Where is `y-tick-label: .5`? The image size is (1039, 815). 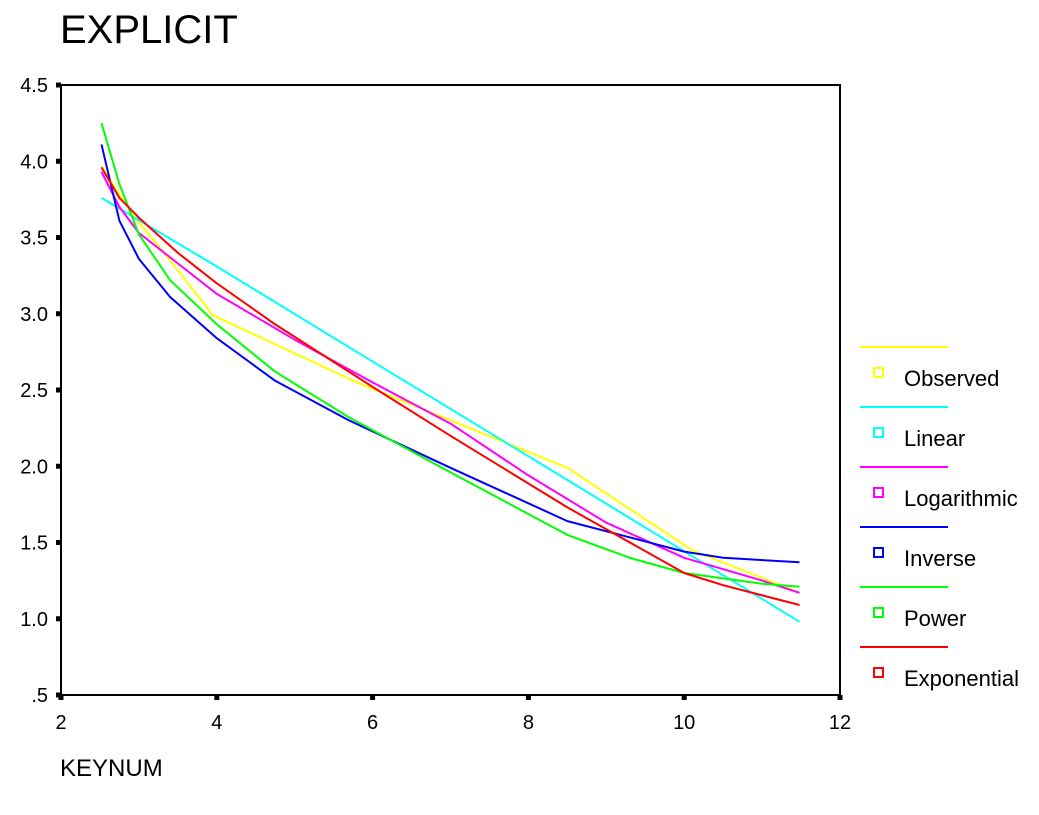
y-tick-label: .5 is located at coordinates (39, 696).